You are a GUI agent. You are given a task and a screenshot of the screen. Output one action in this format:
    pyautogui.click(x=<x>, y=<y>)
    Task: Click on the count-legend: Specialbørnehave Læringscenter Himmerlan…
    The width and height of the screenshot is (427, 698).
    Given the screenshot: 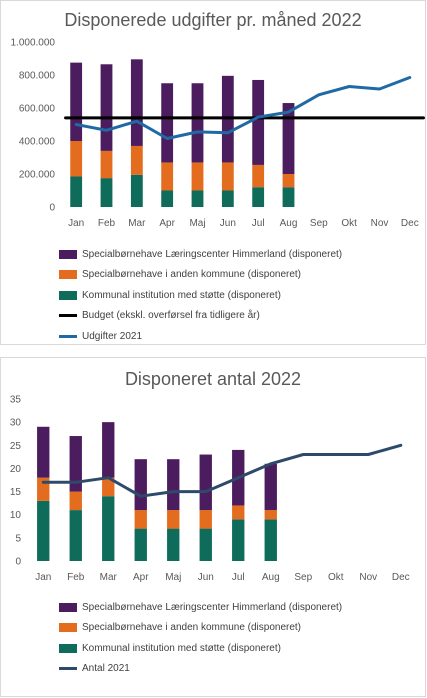 What is the action you would take?
    pyautogui.click(x=200, y=638)
    